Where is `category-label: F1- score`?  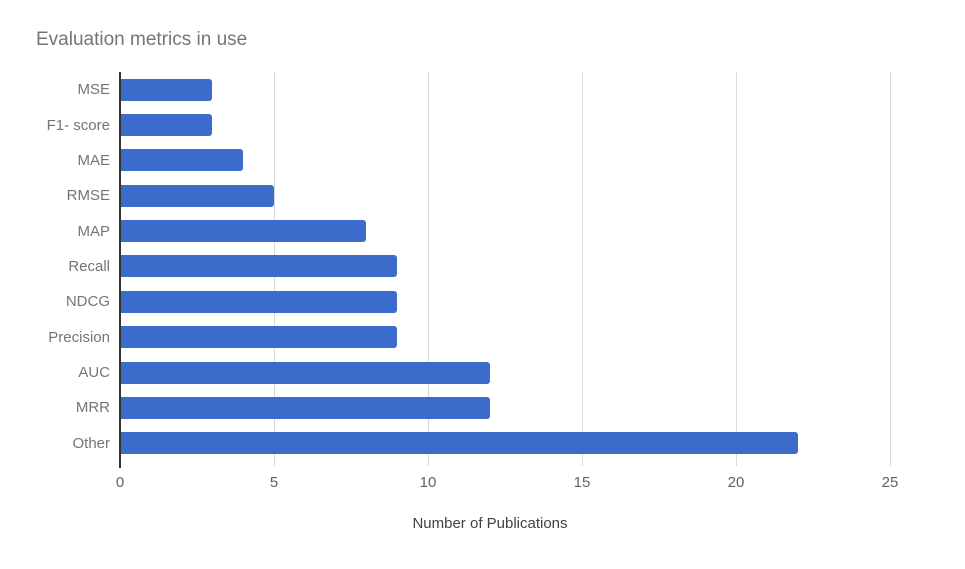
category-label: F1- score is located at coordinates (78, 125).